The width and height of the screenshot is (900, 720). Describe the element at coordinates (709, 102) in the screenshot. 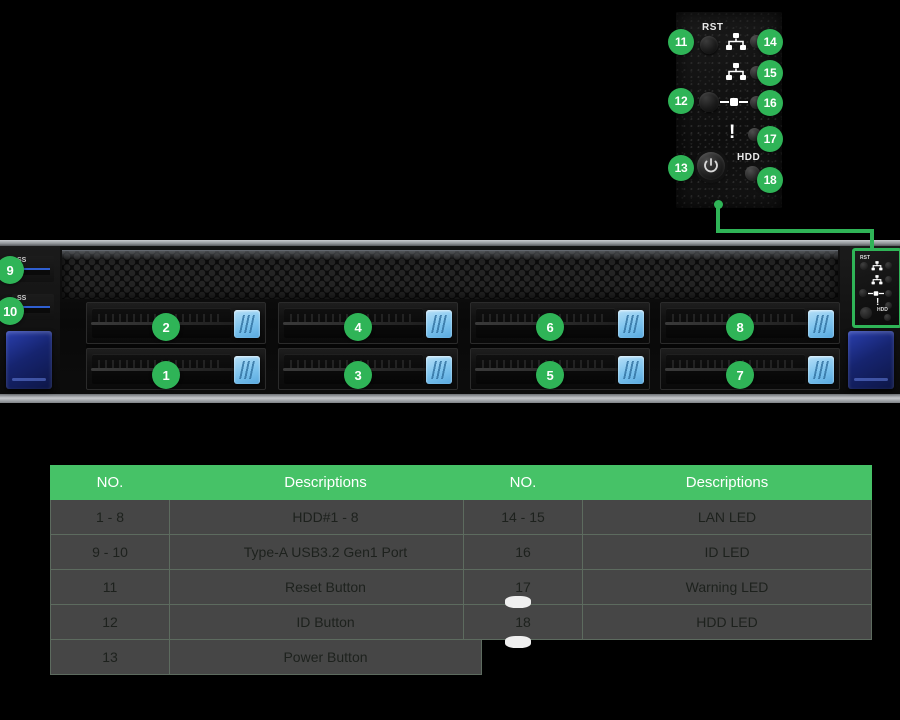

I see `id-button` at that location.